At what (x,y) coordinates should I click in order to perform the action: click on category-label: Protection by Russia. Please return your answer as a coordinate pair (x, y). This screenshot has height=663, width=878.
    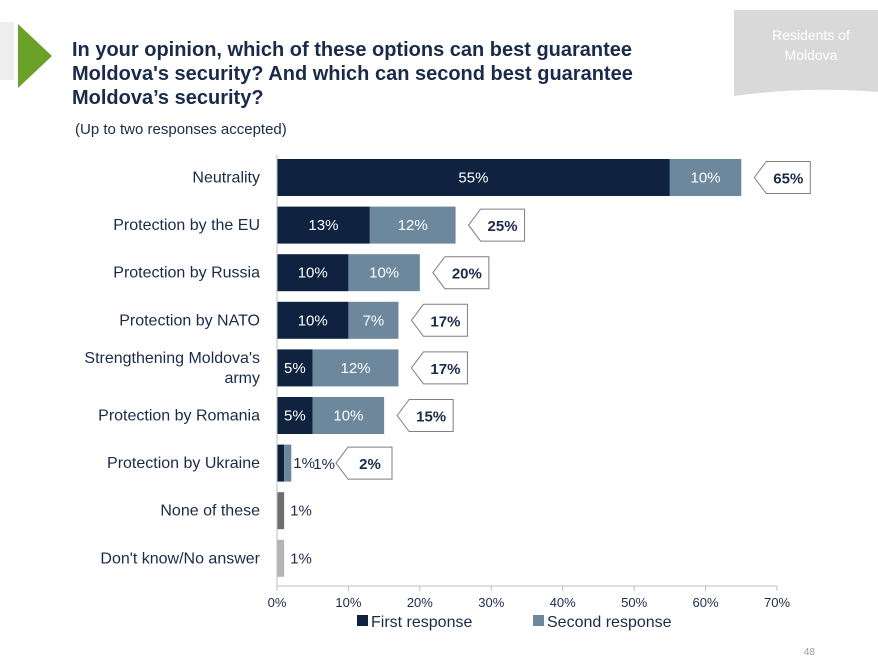
    Looking at the image, I should click on (186, 273).